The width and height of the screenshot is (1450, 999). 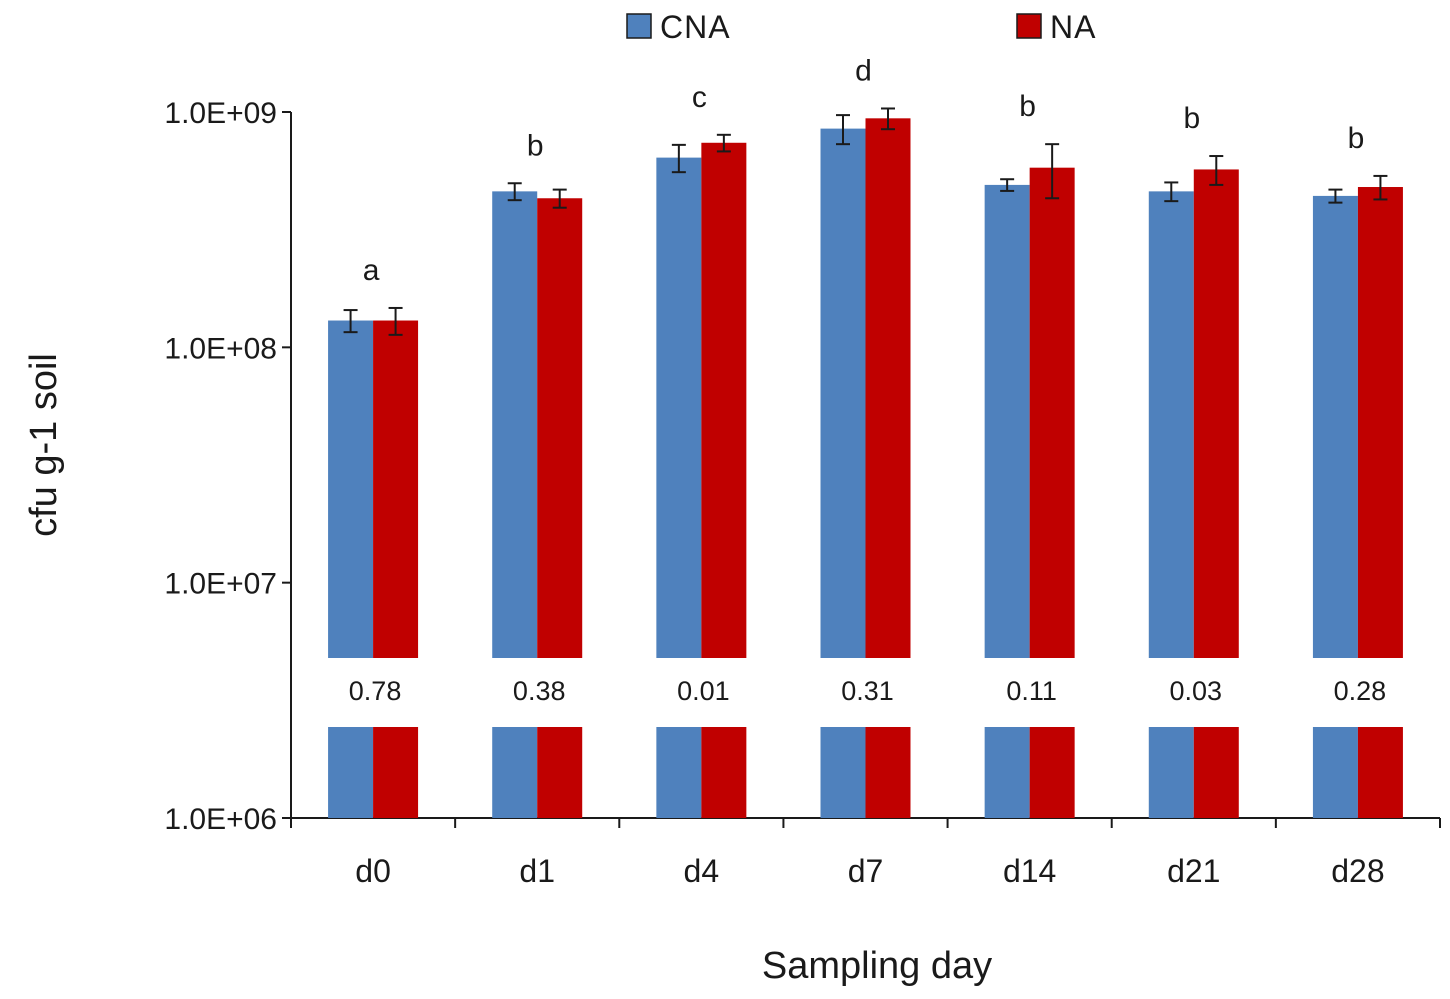 What do you see at coordinates (220, 348) in the screenshot?
I see `y-tick-label: 1.0E+08` at bounding box center [220, 348].